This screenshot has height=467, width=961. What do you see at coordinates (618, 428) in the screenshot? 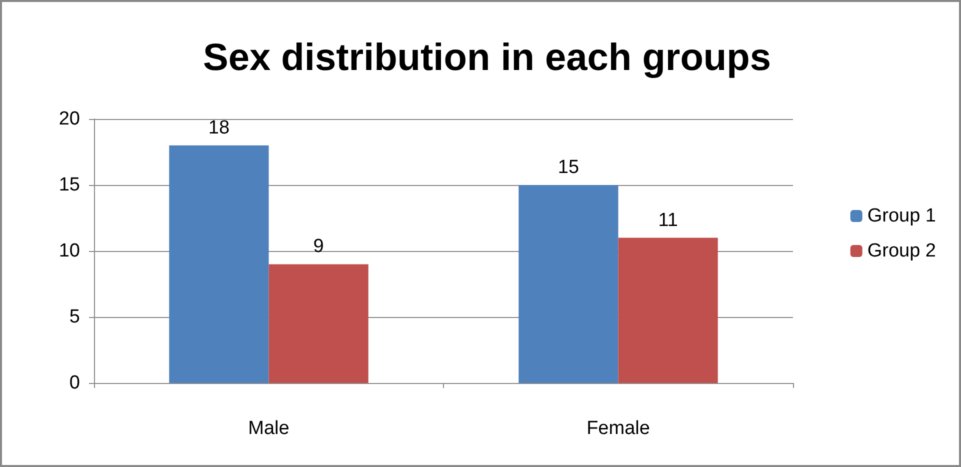
I see `x-tick-label: Female` at bounding box center [618, 428].